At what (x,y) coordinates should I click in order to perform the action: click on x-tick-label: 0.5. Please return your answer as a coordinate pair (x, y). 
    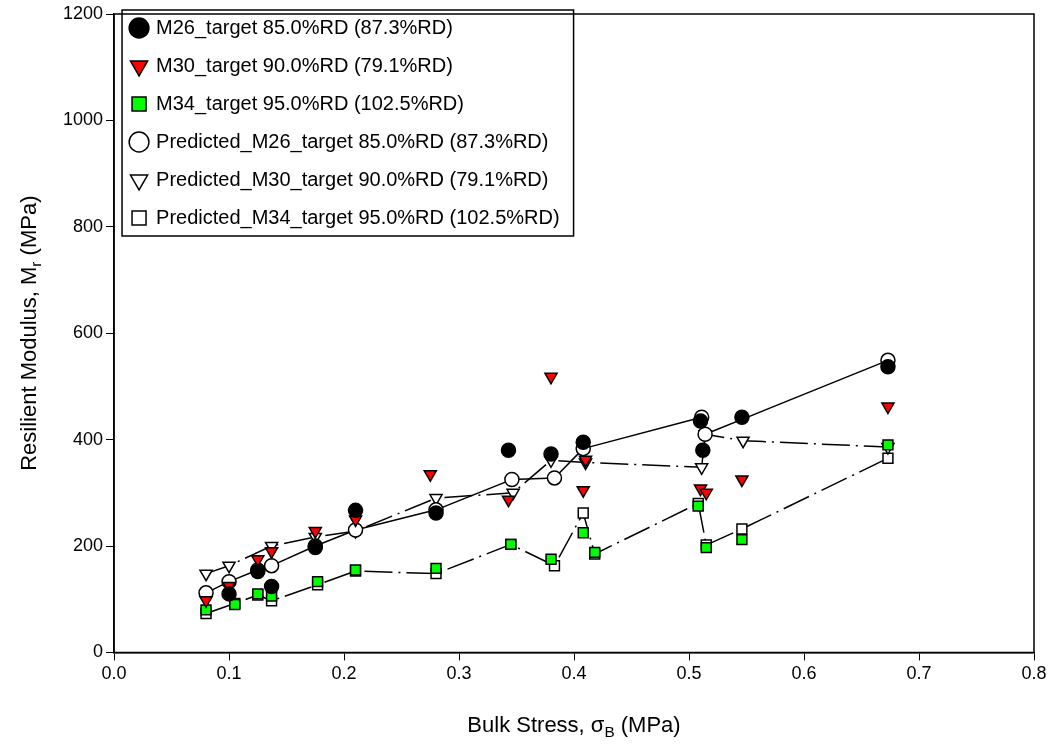
    Looking at the image, I should click on (689, 673).